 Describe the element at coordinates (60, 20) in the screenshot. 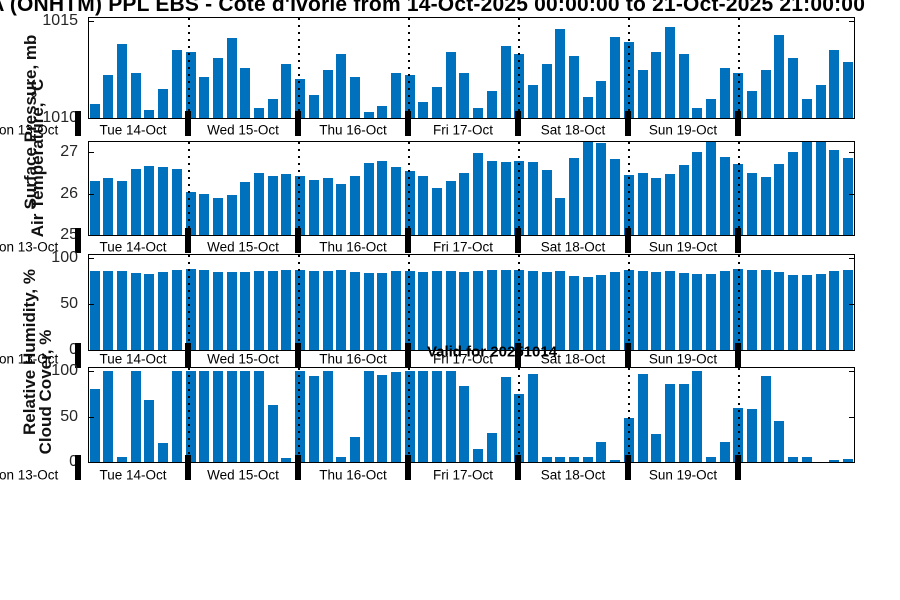

I see `y-tick-label: 1015` at that location.